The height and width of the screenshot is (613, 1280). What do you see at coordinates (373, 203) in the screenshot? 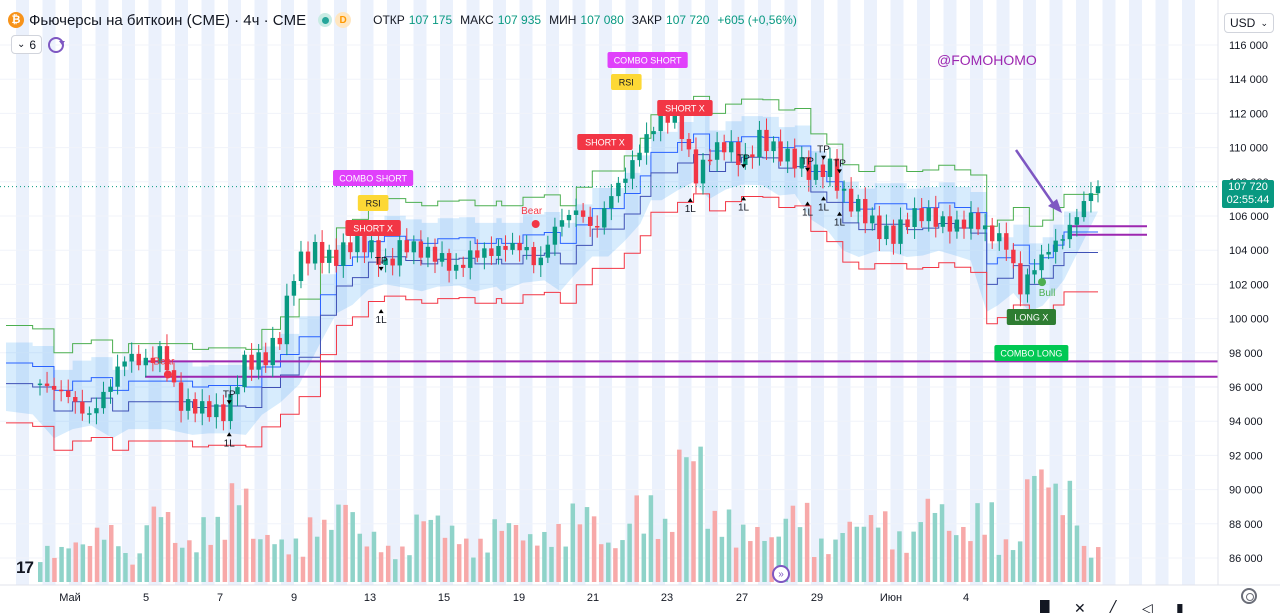
I see `signal-rsi-box` at bounding box center [373, 203].